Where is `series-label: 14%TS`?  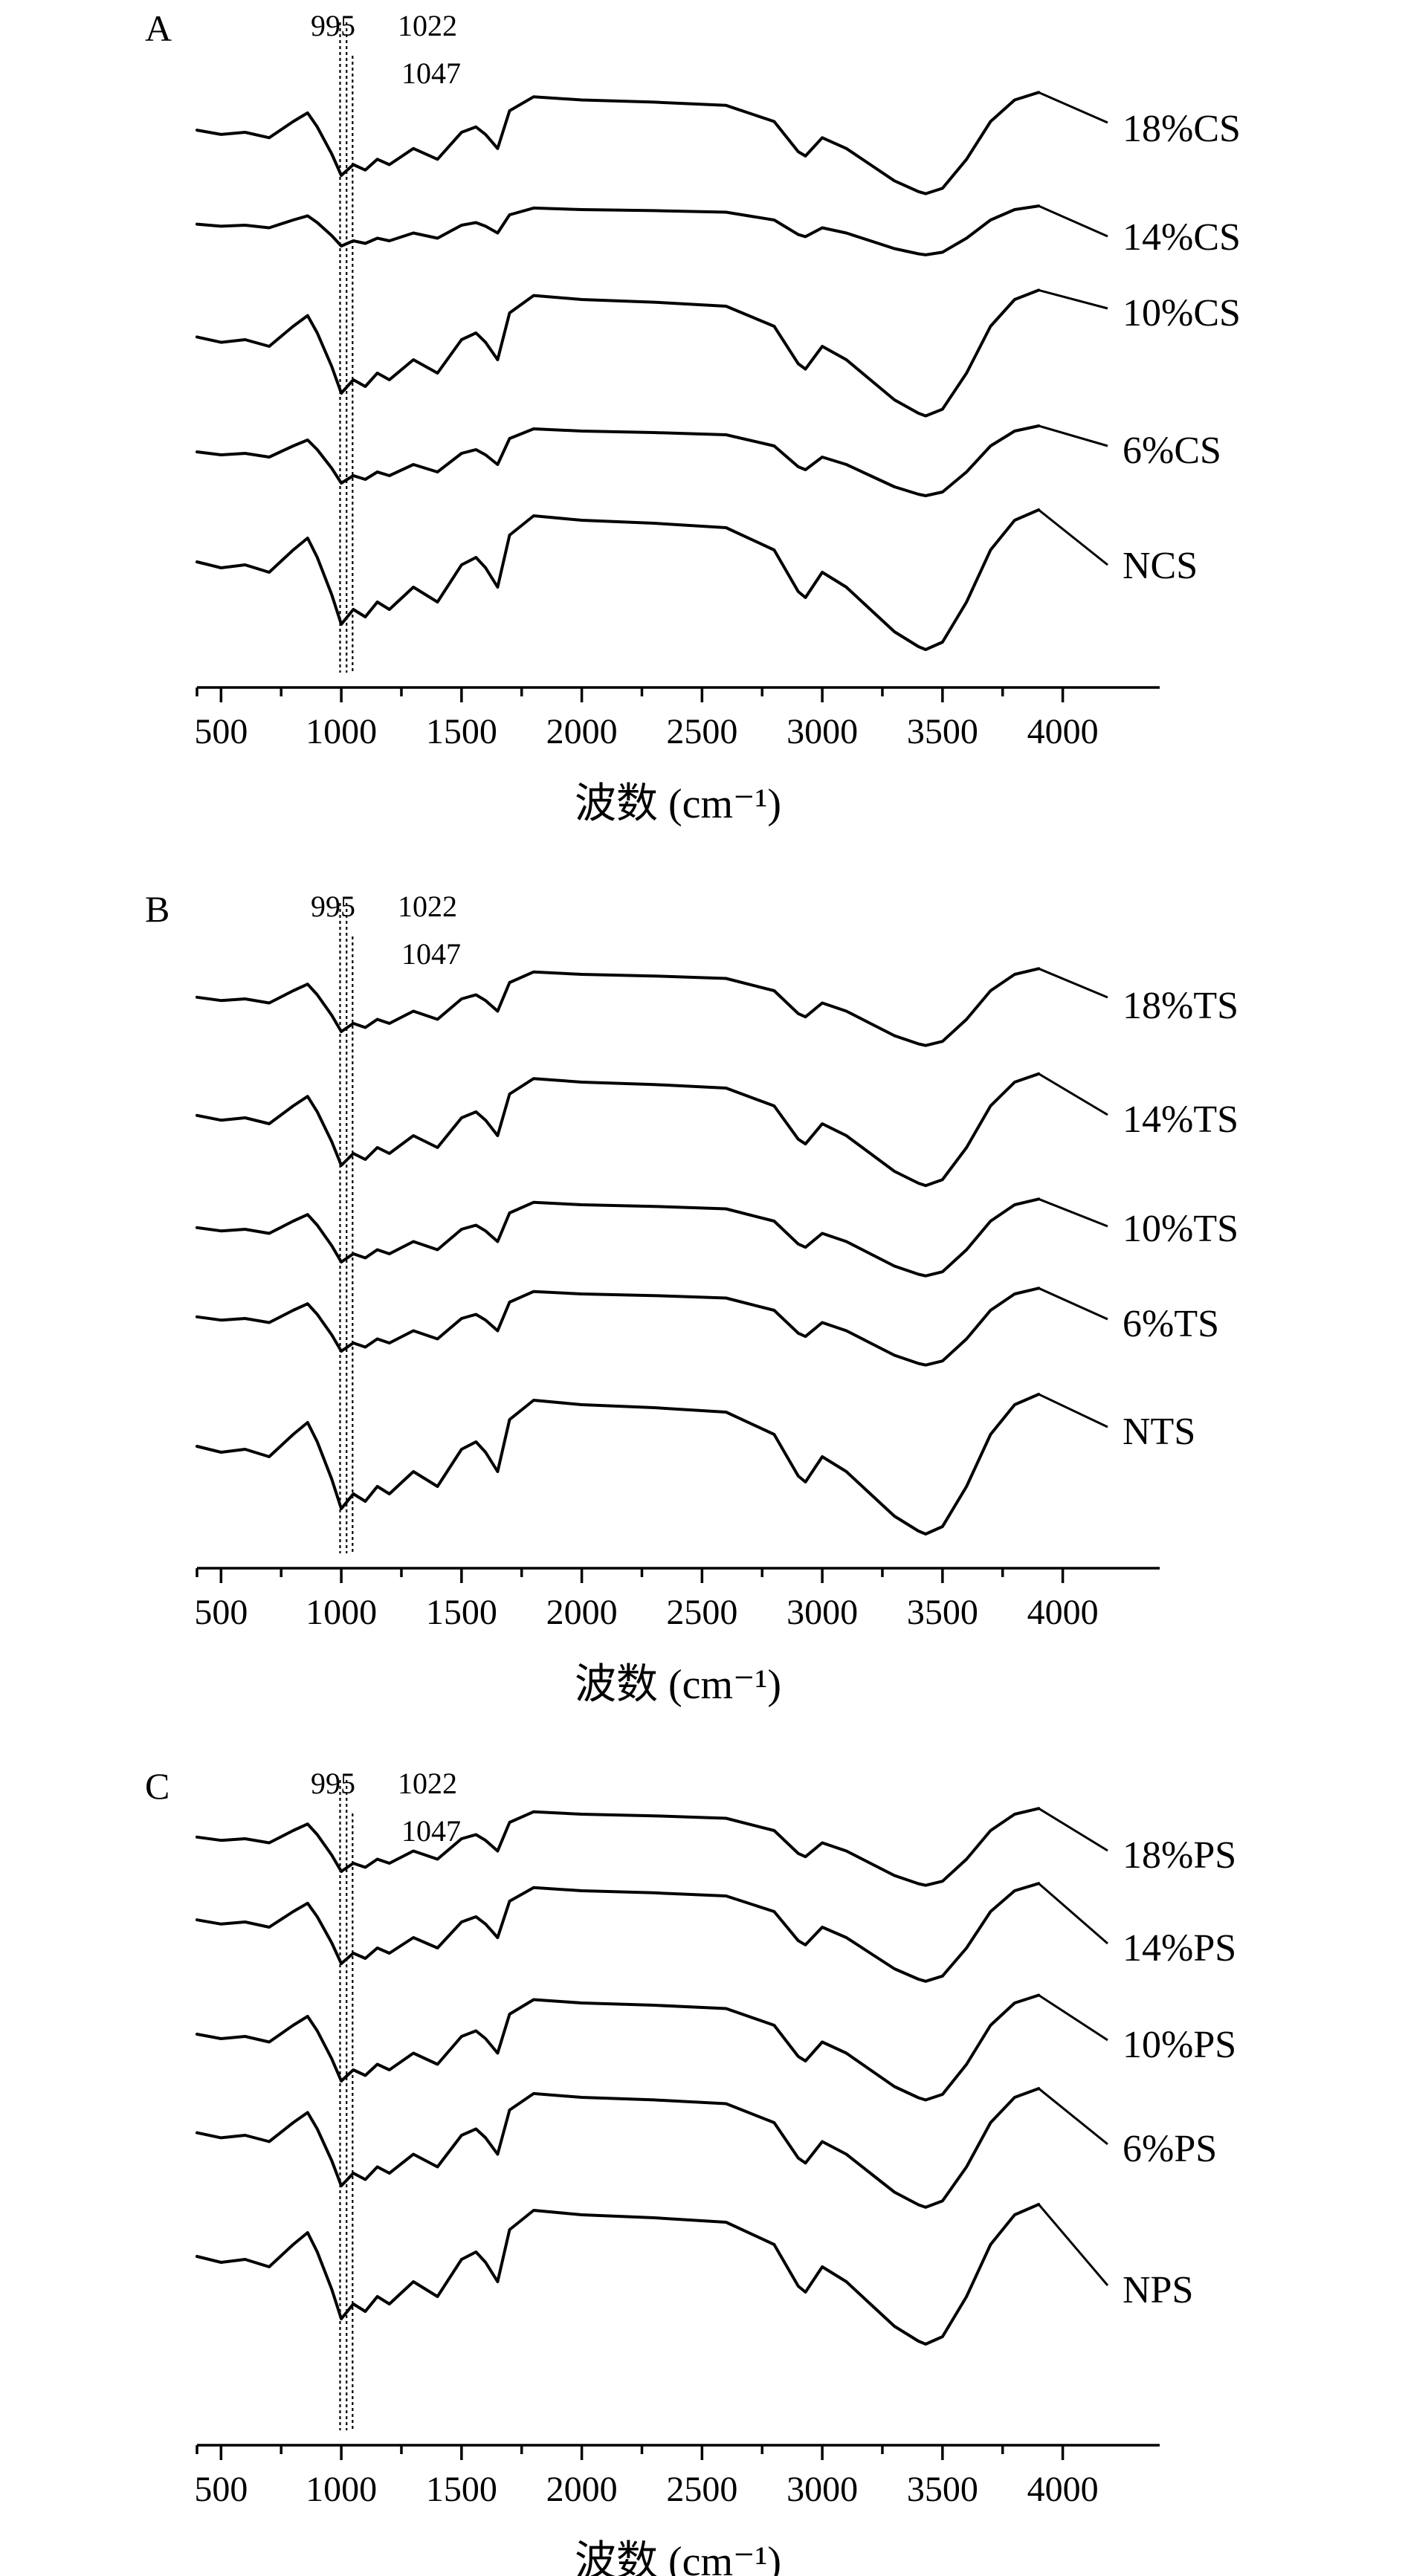
series-label: 14%TS is located at coordinates (1180, 1119).